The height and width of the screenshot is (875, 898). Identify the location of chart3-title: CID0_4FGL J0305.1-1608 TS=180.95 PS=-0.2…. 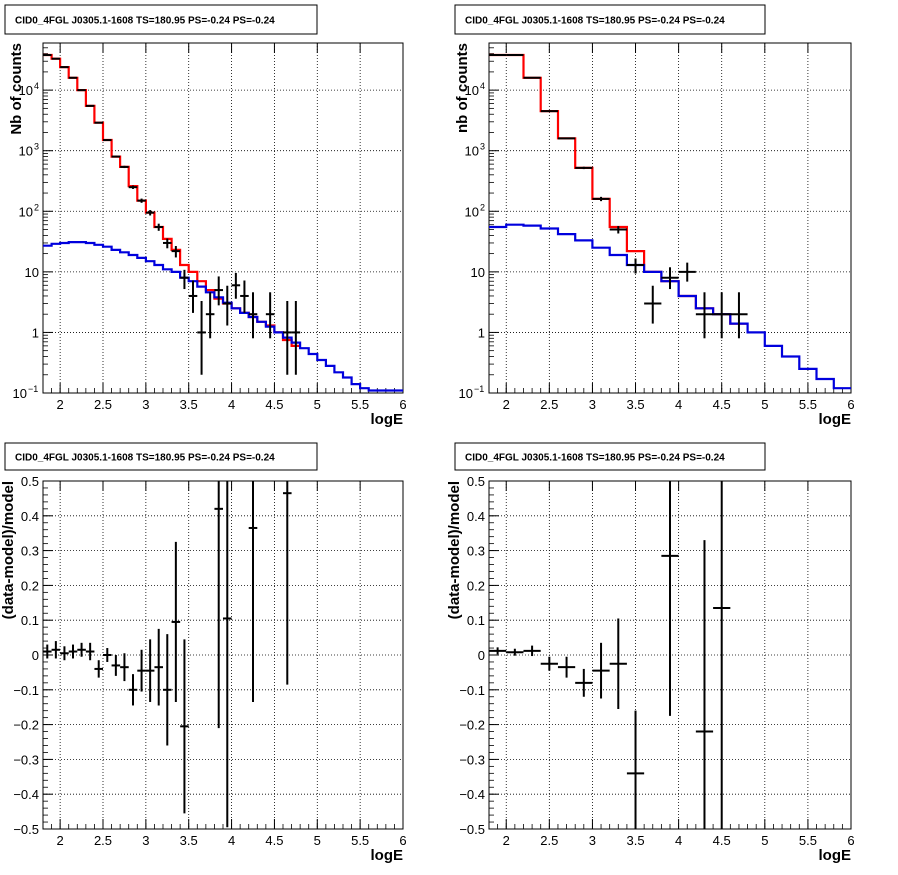
(595, 458).